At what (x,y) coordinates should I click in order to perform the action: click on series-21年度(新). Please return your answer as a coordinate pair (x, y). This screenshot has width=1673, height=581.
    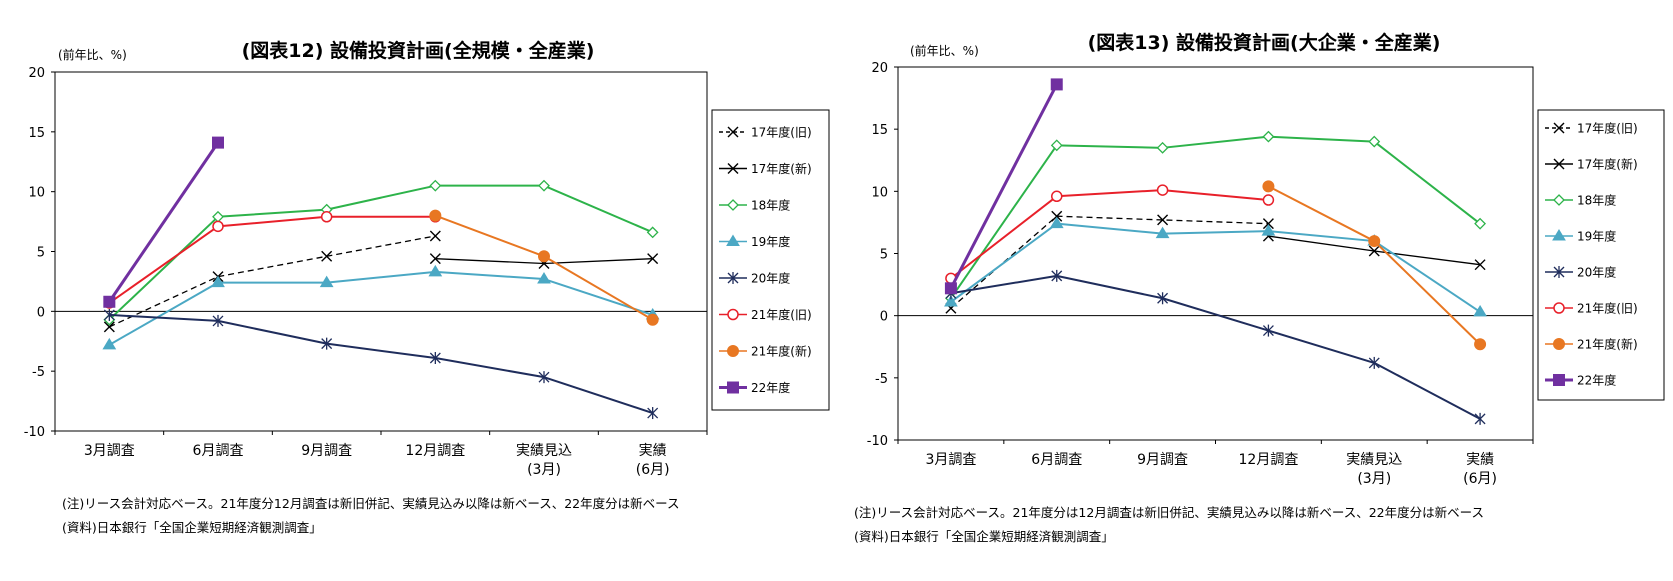
    Looking at the image, I should click on (544, 267).